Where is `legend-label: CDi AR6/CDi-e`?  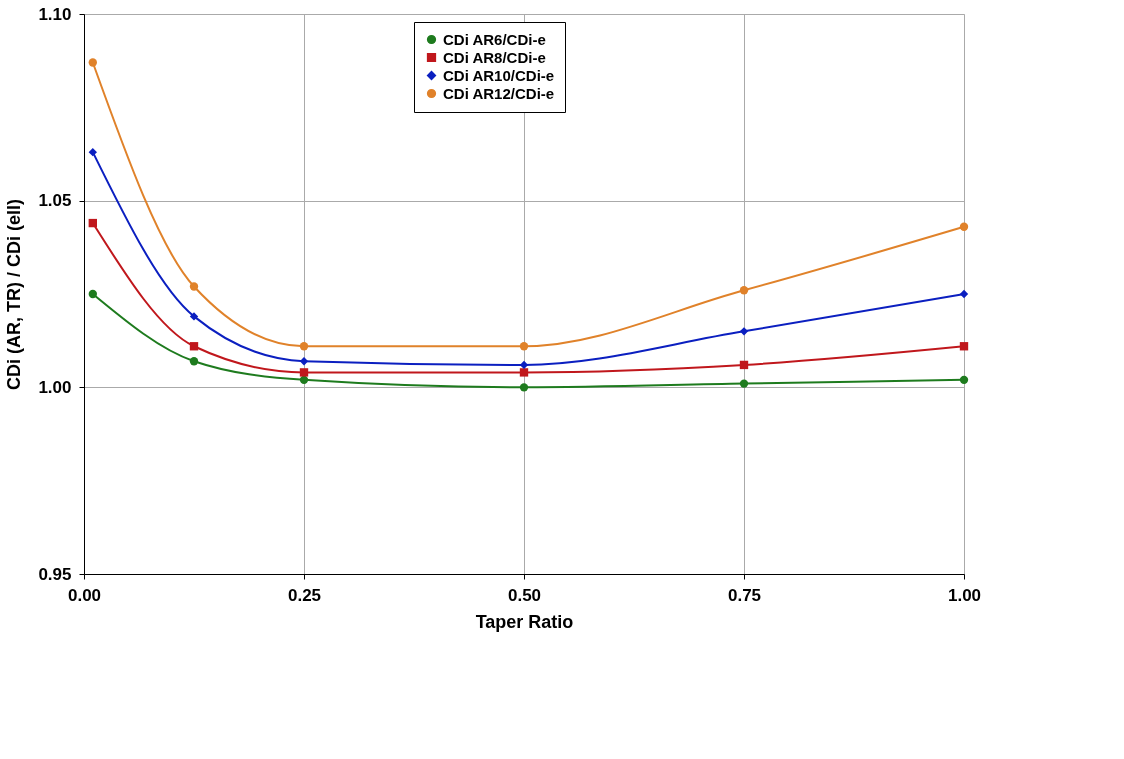 legend-label: CDi AR6/CDi-e is located at coordinates (494, 39).